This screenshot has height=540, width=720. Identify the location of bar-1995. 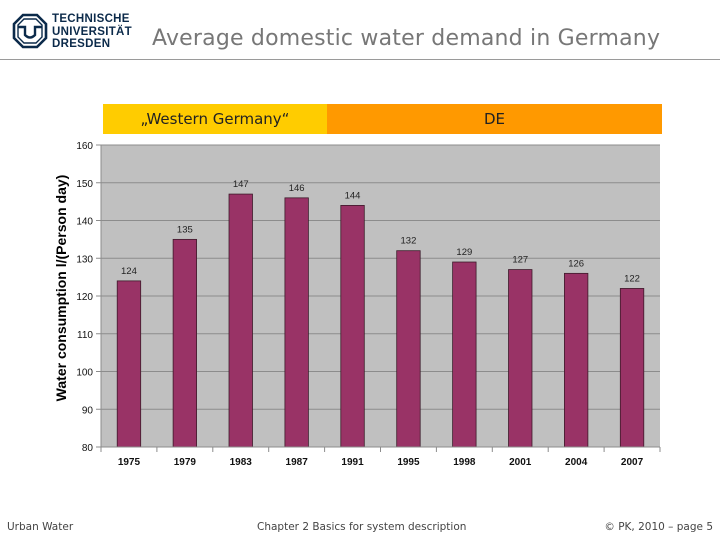
(408, 349).